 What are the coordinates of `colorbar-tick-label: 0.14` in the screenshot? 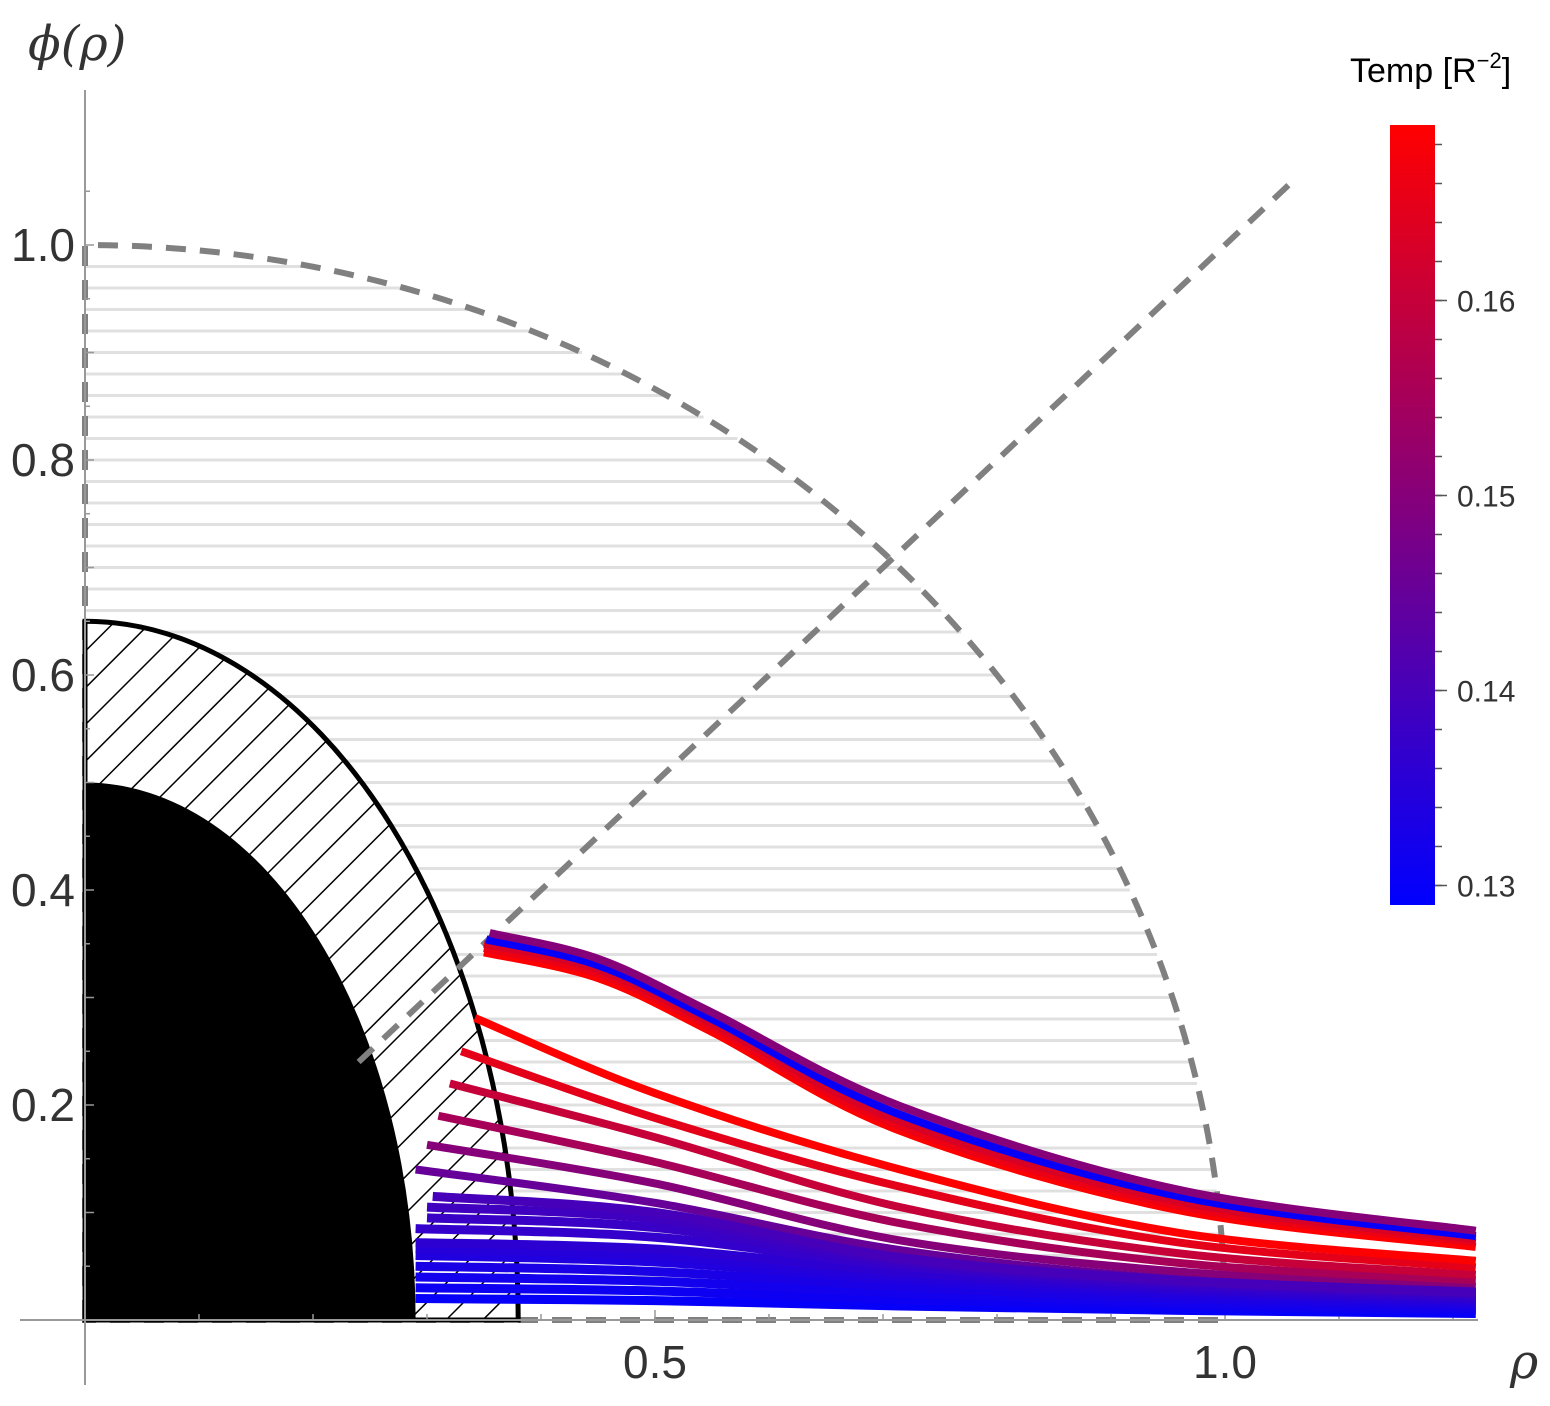 It's located at (1486, 692).